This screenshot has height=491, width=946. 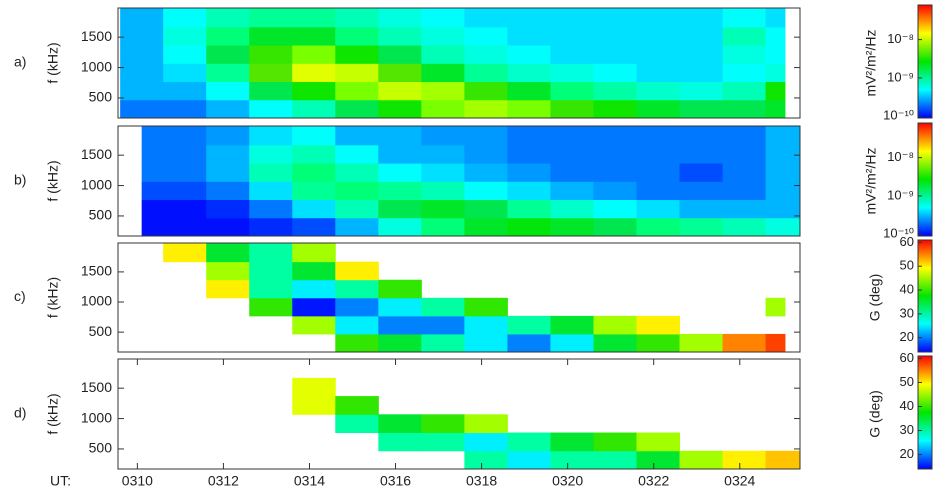 I want to click on colorbar-tick-label: 30, so click(x=907, y=312).